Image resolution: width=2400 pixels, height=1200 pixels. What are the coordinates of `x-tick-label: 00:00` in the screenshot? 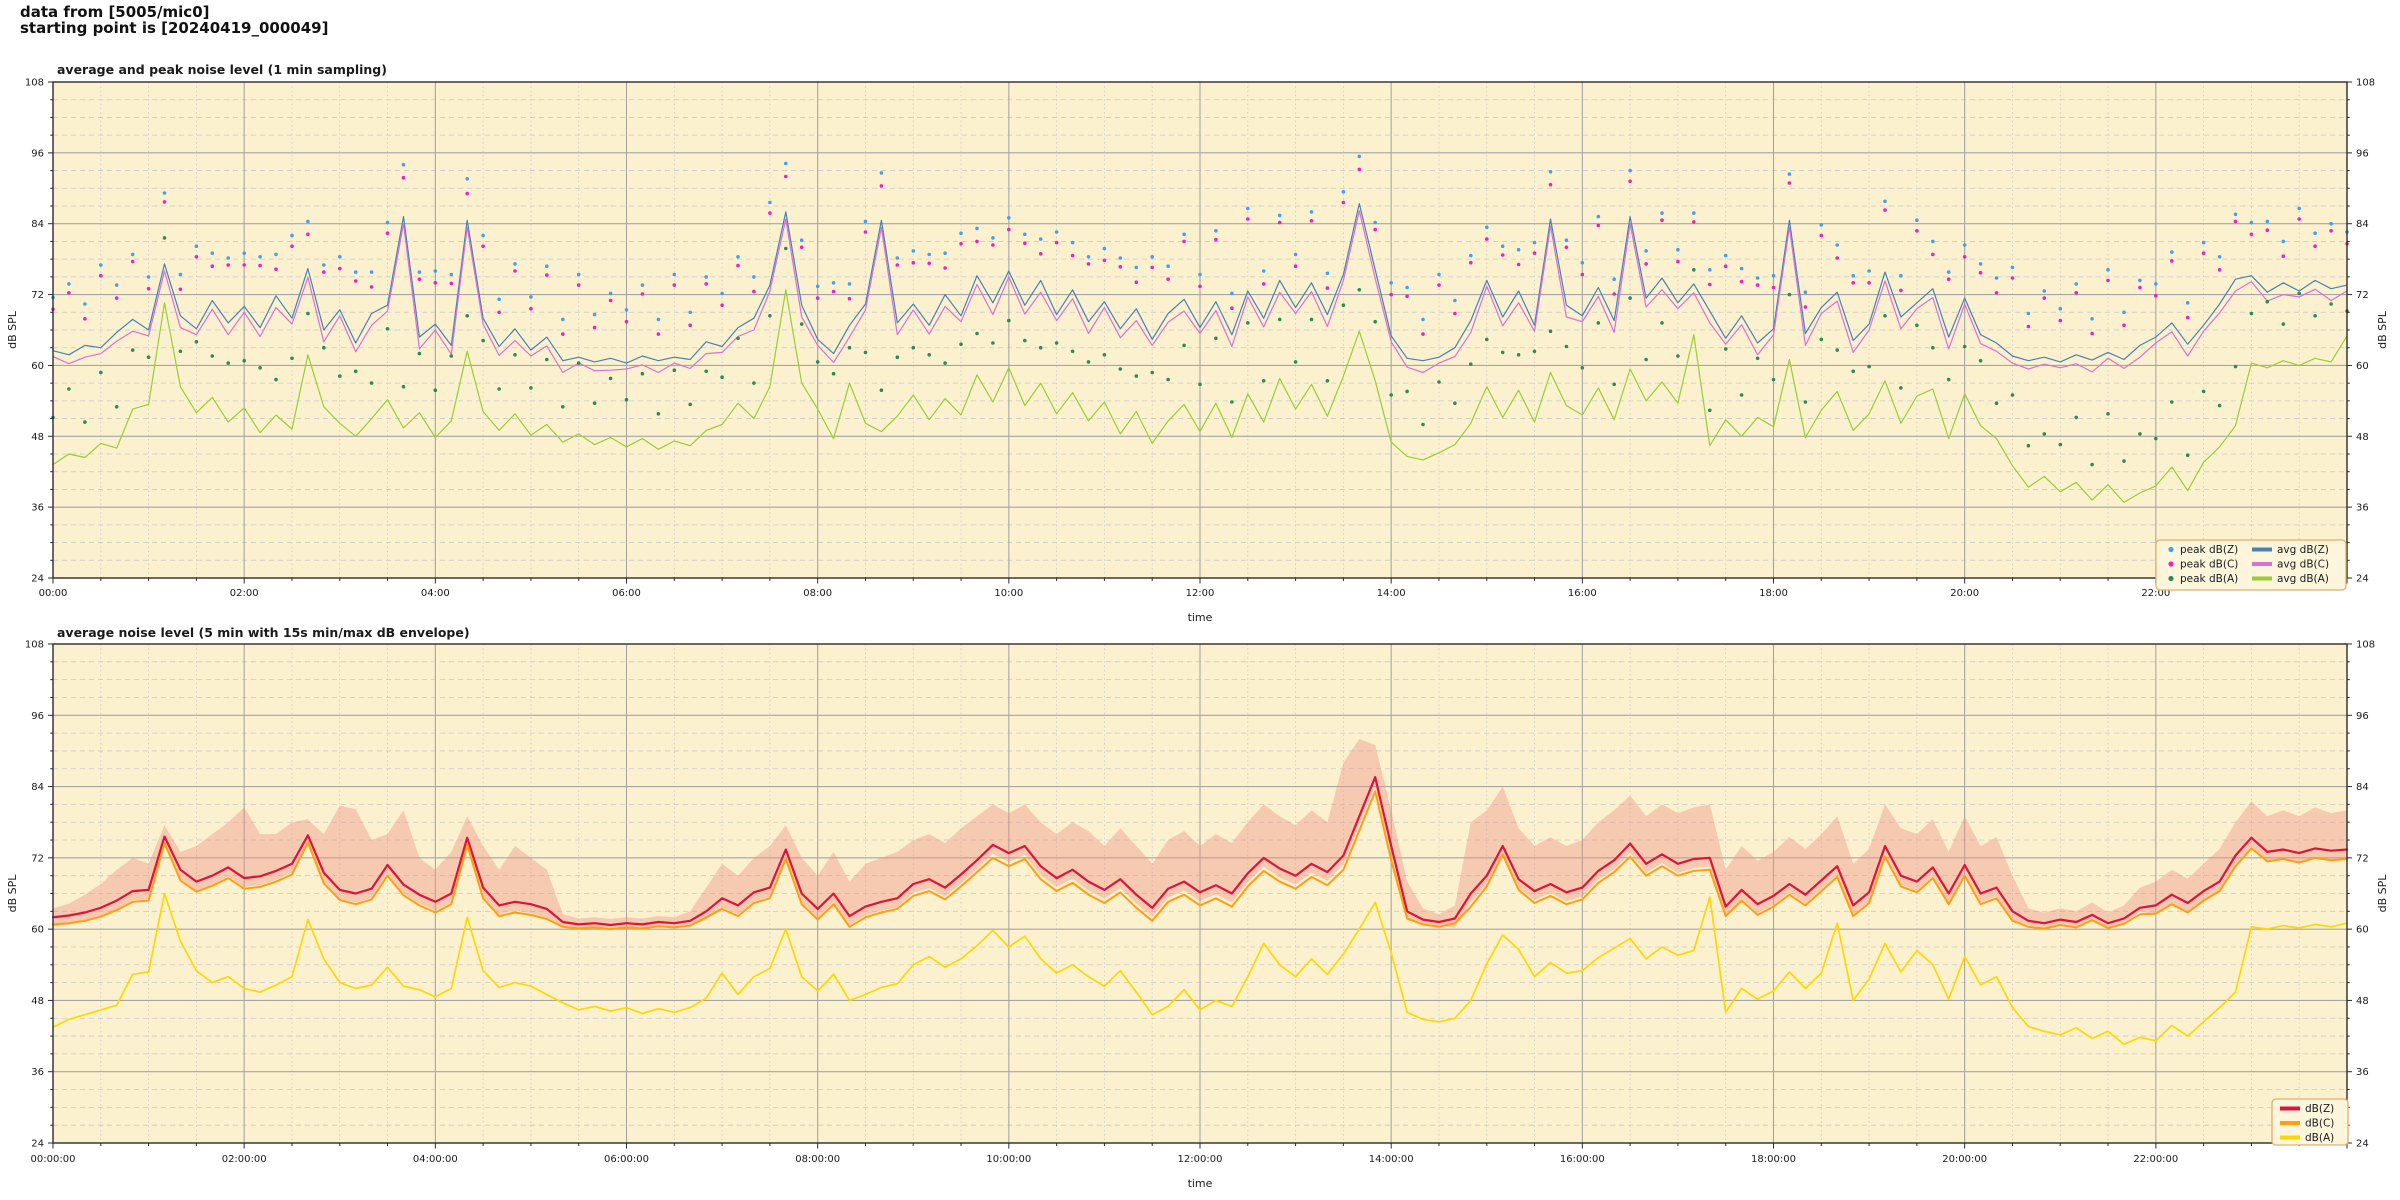 It's located at (53, 593).